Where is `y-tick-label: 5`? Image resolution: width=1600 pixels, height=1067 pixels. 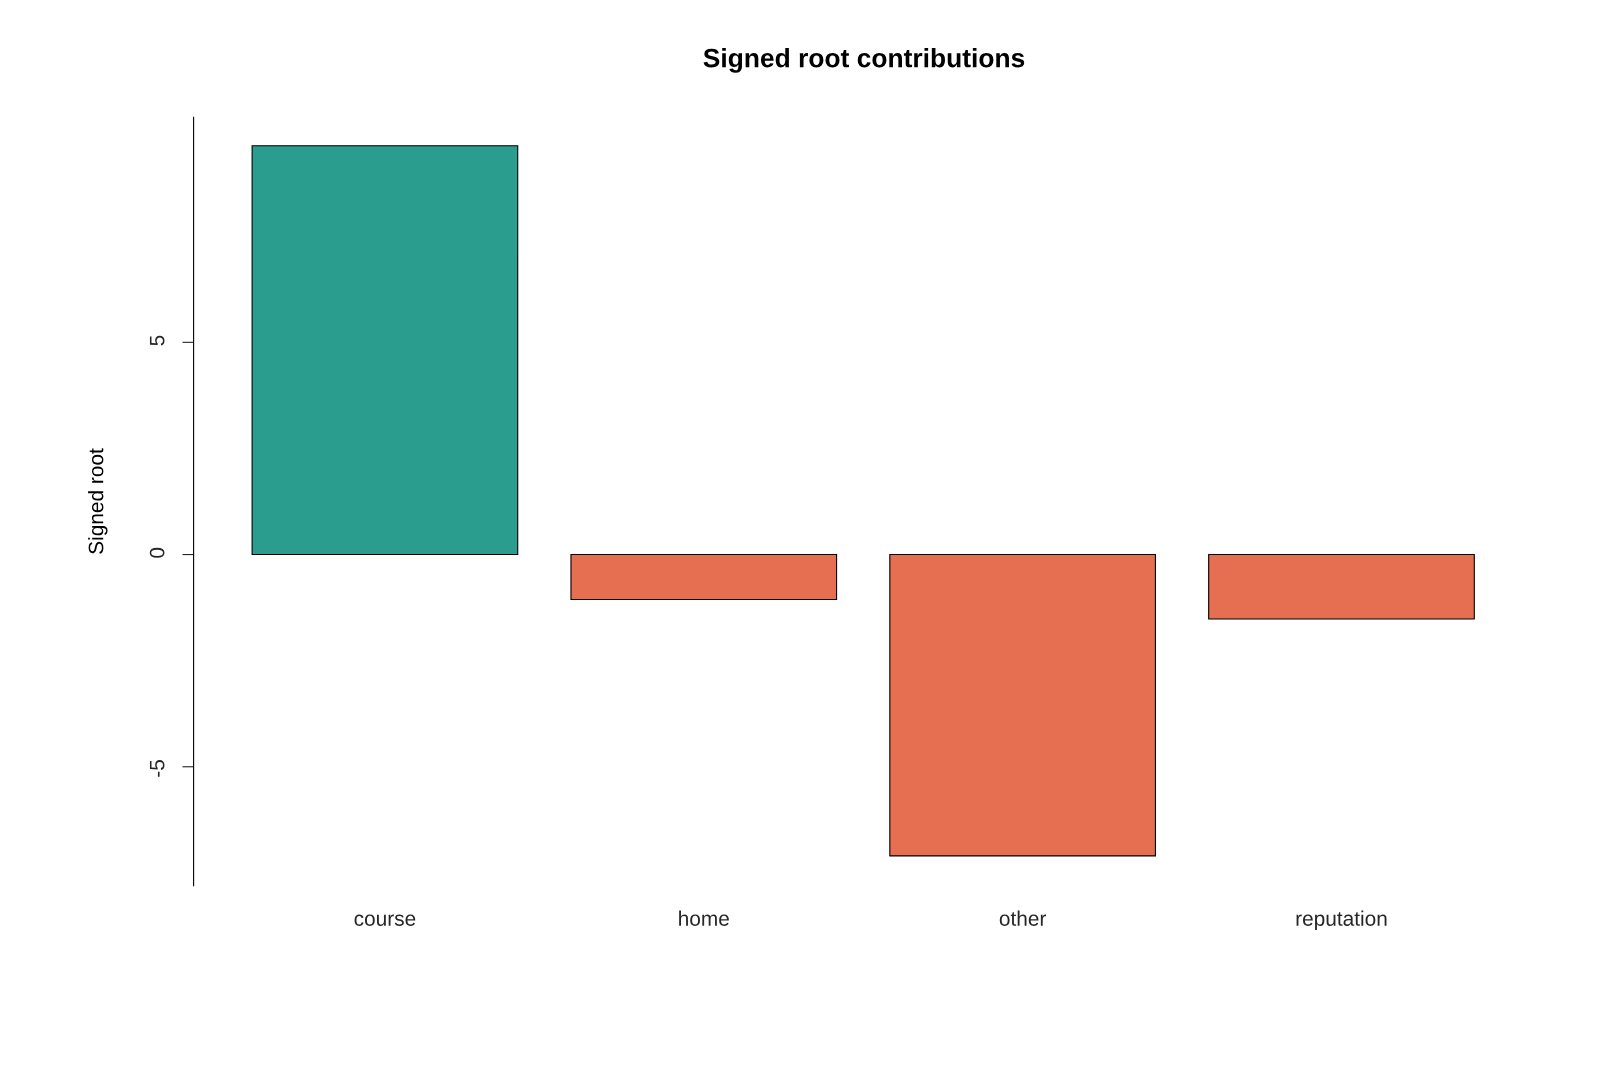
y-tick-label: 5 is located at coordinates (157, 340).